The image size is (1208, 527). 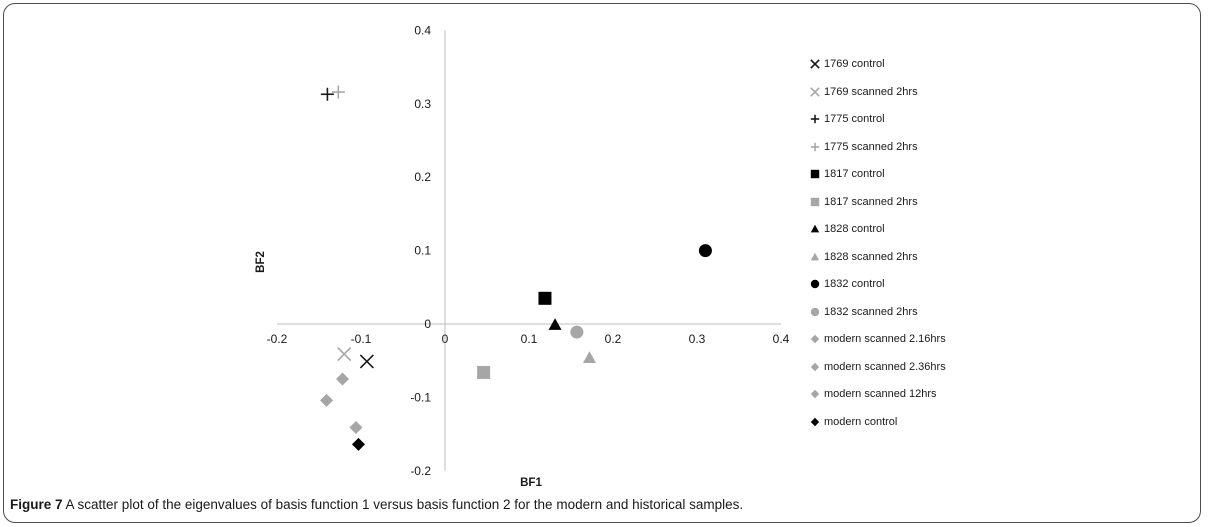 What do you see at coordinates (854, 64) in the screenshot?
I see `legend-label: 1769 control` at bounding box center [854, 64].